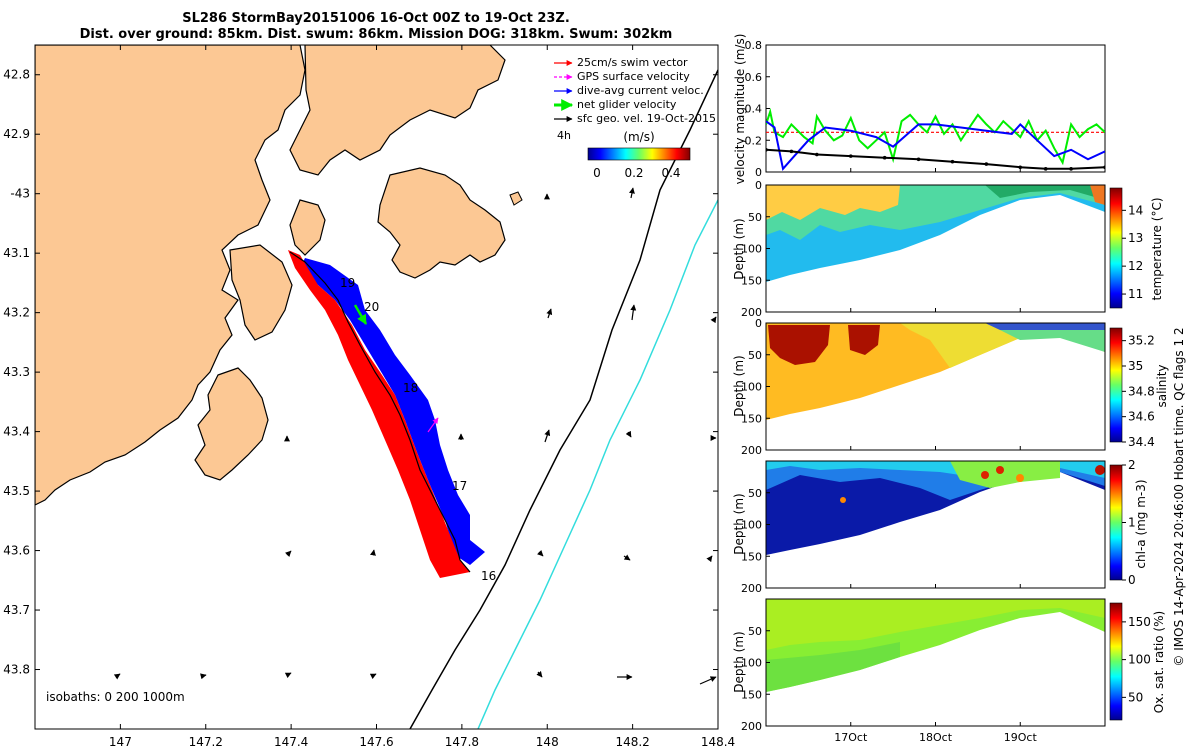 The height and width of the screenshot is (750, 1200). Describe the element at coordinates (231, 424) in the screenshot. I see `land-tasman` at that location.